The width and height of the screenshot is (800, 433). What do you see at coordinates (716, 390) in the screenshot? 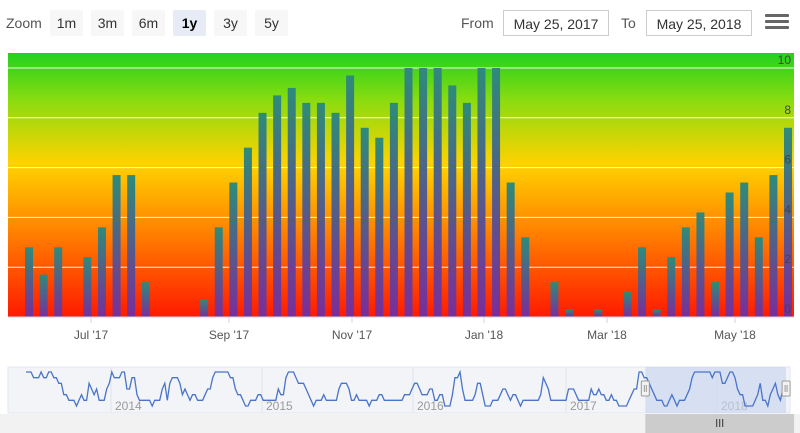
I see `navigator-selected-range` at bounding box center [716, 390].